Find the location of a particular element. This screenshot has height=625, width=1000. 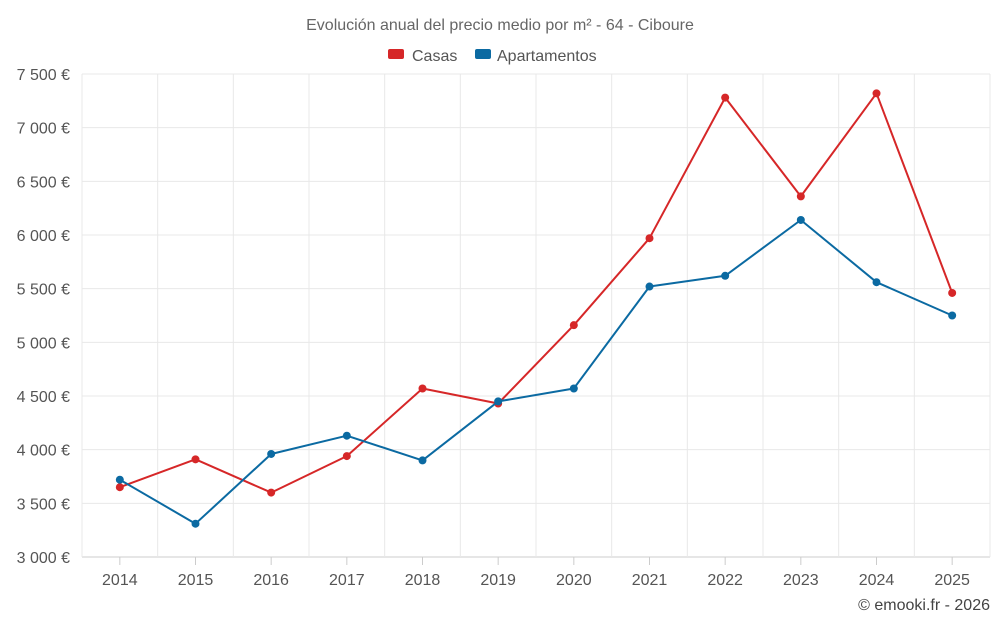

x-tick-label: 2018 is located at coordinates (423, 580).